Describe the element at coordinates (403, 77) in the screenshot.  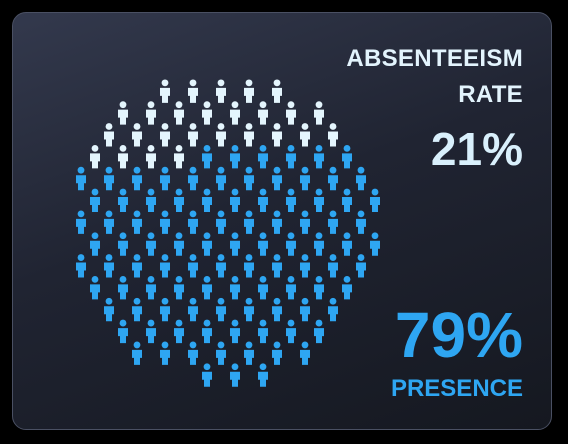
I see `absenteeism-title: ABSENTEEISM RATE` at that location.